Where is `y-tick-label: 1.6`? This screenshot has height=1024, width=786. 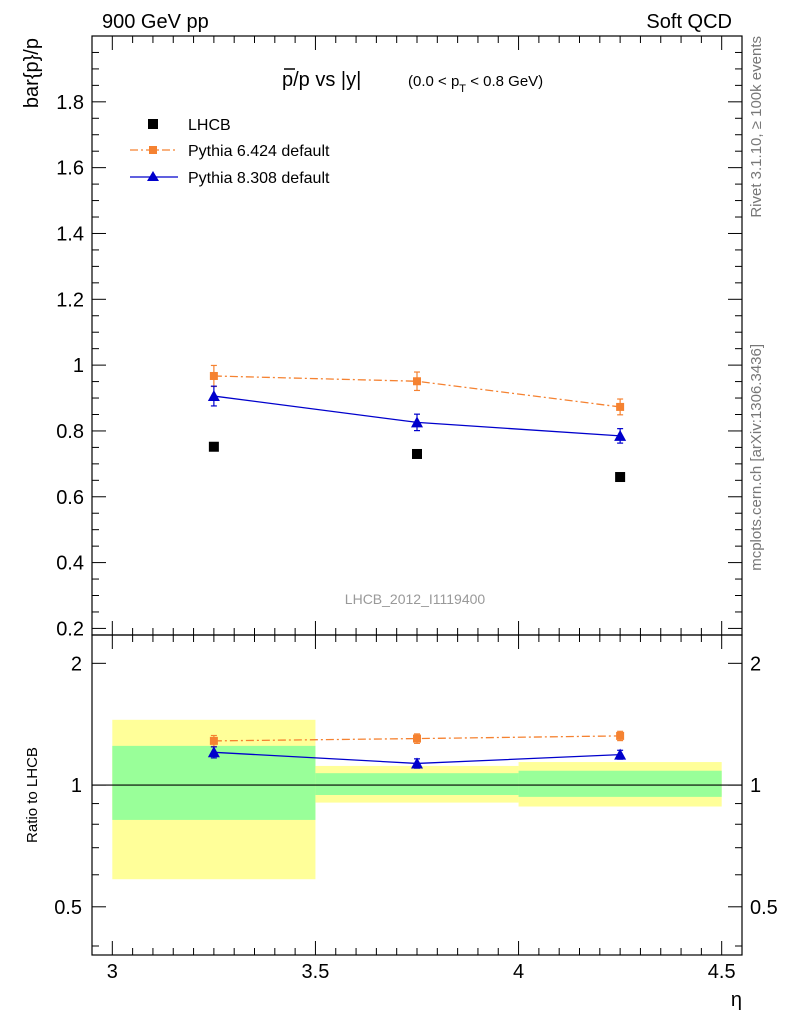
y-tick-label: 1.6 is located at coordinates (70, 169).